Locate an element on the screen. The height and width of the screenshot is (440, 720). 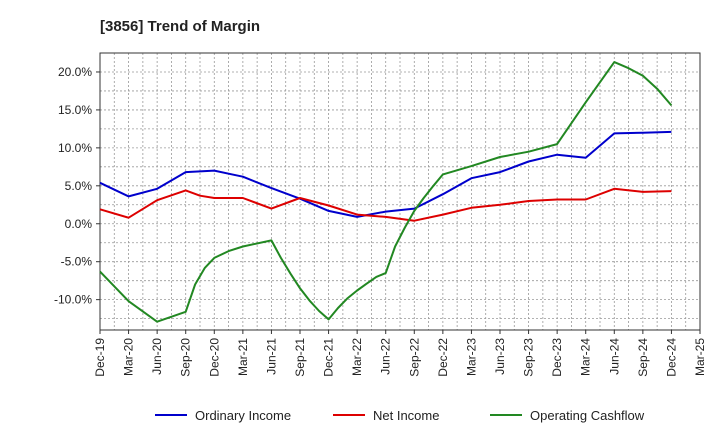
x-tick-label: Jun-21 is located at coordinates (271, 356).